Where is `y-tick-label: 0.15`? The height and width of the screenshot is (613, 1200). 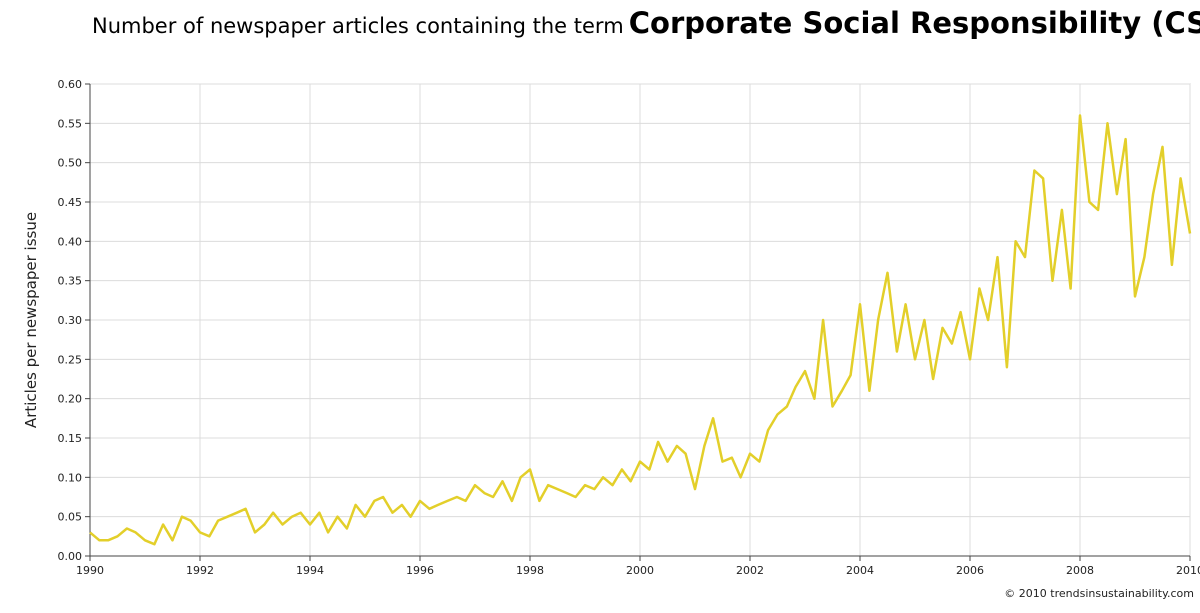
y-tick-label: 0.15 is located at coordinates (70, 438).